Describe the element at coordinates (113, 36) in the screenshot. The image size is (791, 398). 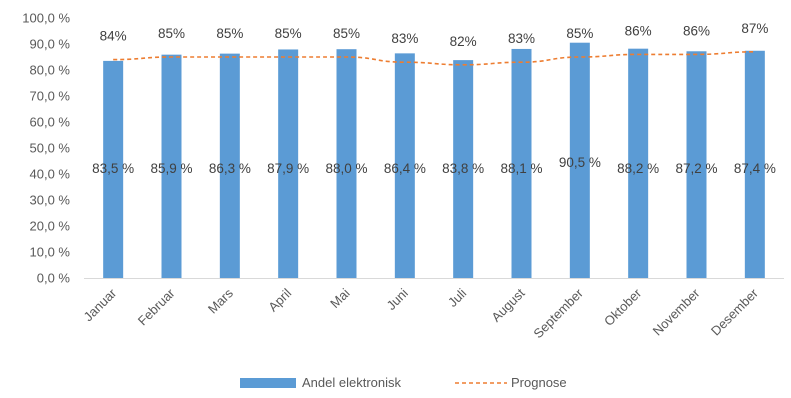
I see `prognose-data-label: 84%` at that location.